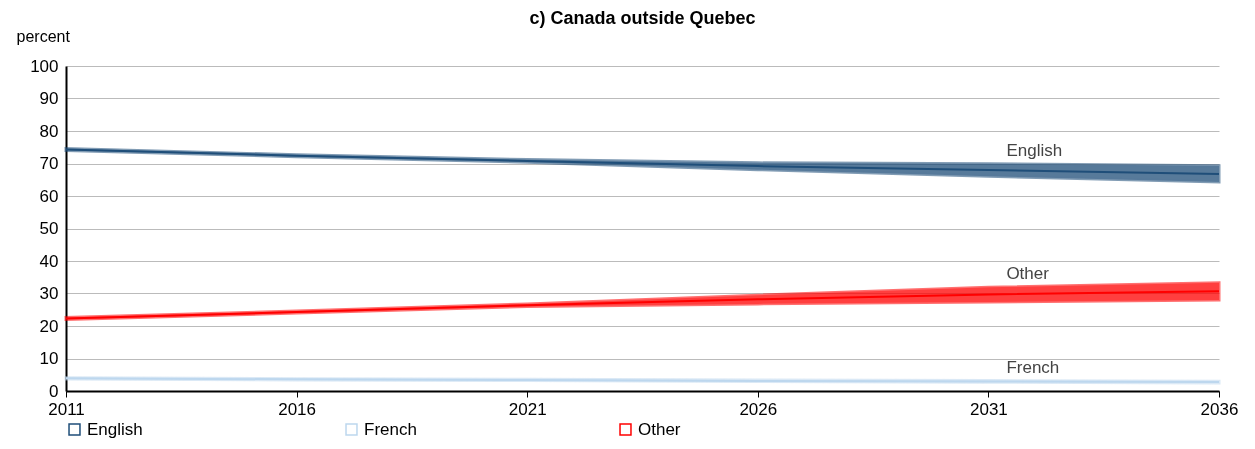 The height and width of the screenshot is (449, 1255). Describe the element at coordinates (54, 391) in the screenshot. I see `y-tick-label: 0` at that location.